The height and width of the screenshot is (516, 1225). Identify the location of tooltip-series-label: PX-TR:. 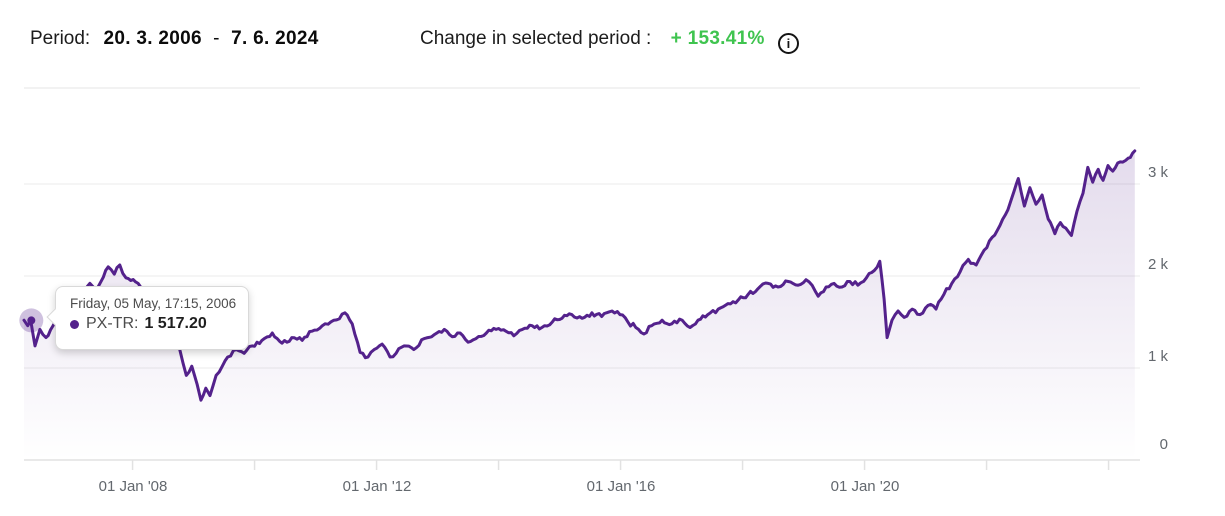
(112, 323).